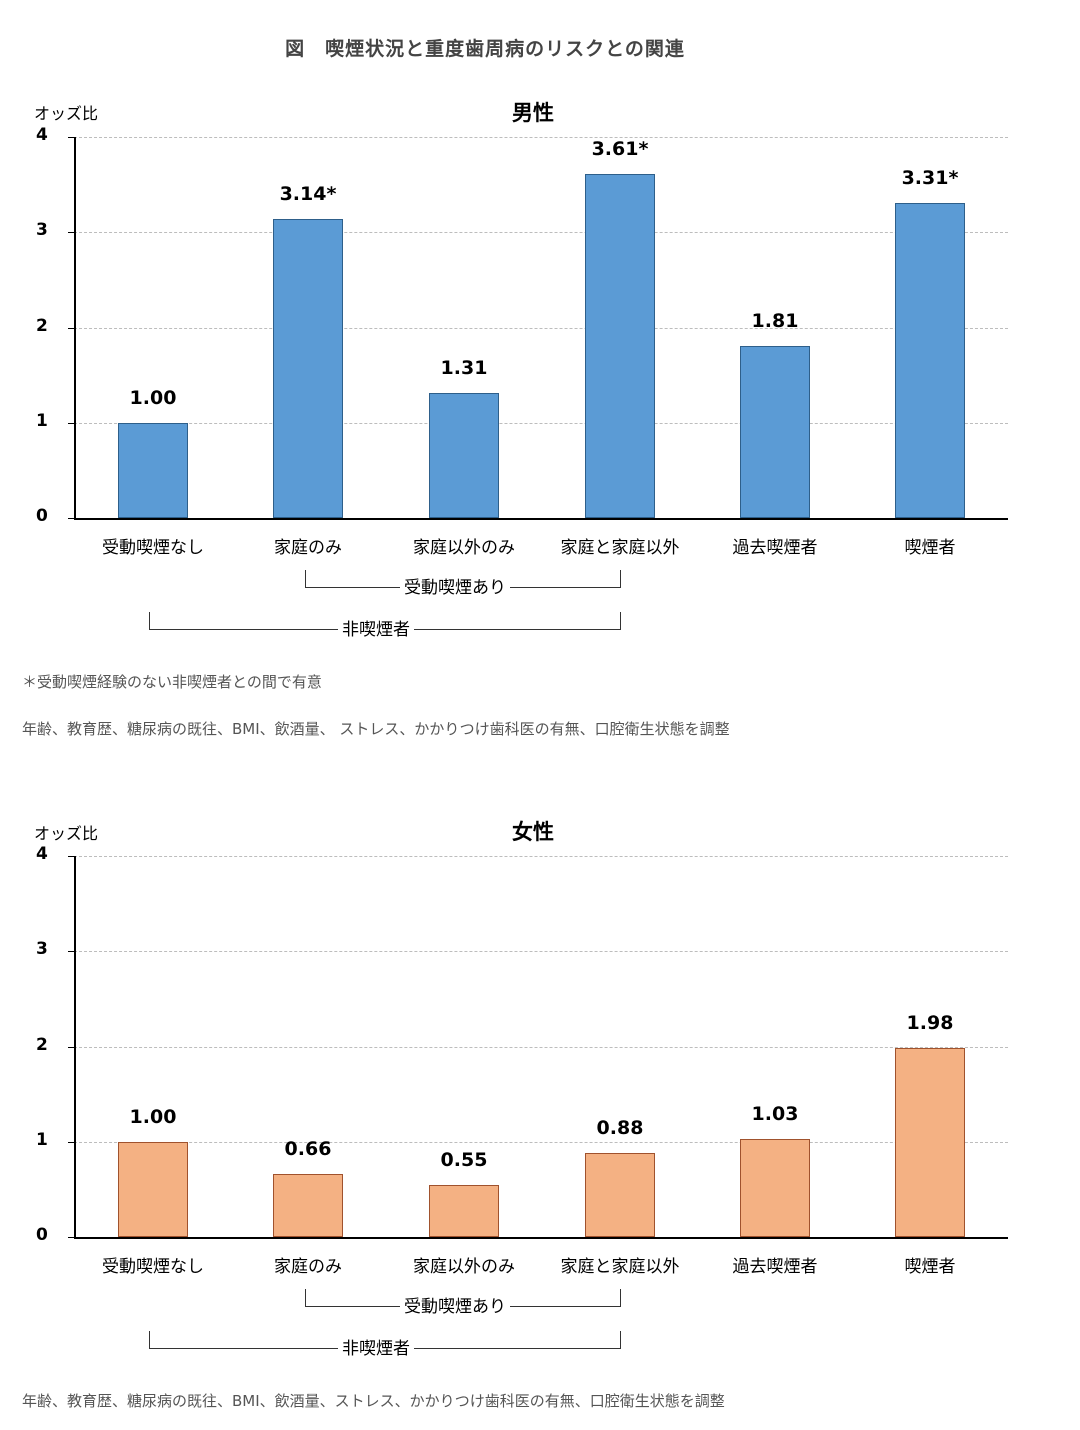 This screenshot has height=1430, width=1080. What do you see at coordinates (172, 682) in the screenshot?
I see `chart-note: ＊受動喫煙経験のない非喫煙者との間で有意` at bounding box center [172, 682].